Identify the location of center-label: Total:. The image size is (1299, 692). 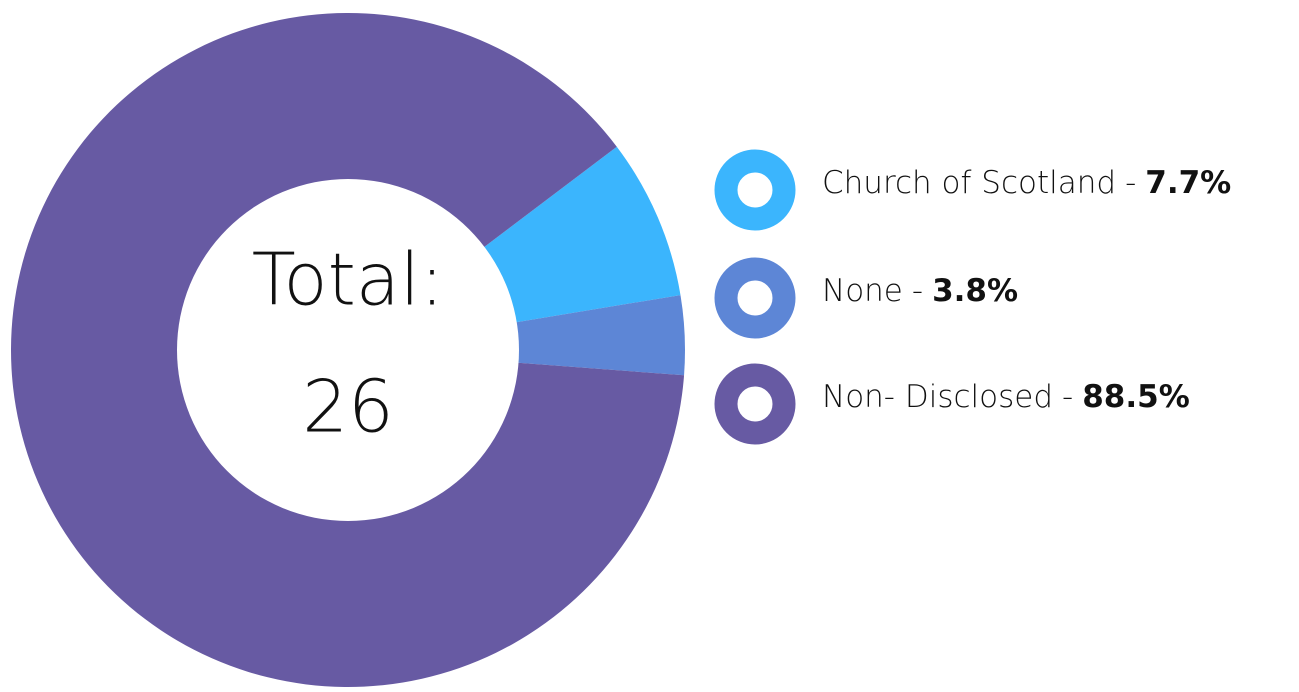
(348, 280).